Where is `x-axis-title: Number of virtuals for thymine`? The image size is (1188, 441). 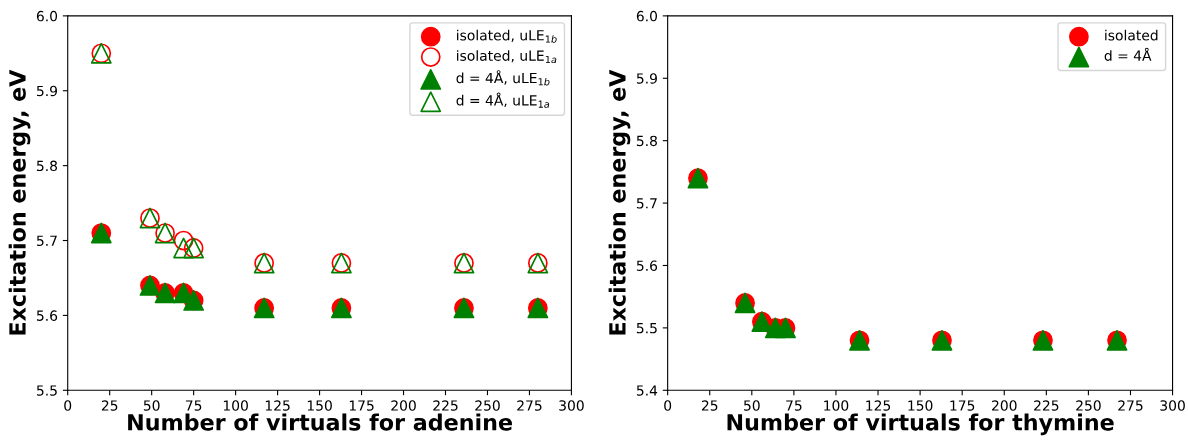
x-axis-title: Number of virtuals for thymine is located at coordinates (920, 424).